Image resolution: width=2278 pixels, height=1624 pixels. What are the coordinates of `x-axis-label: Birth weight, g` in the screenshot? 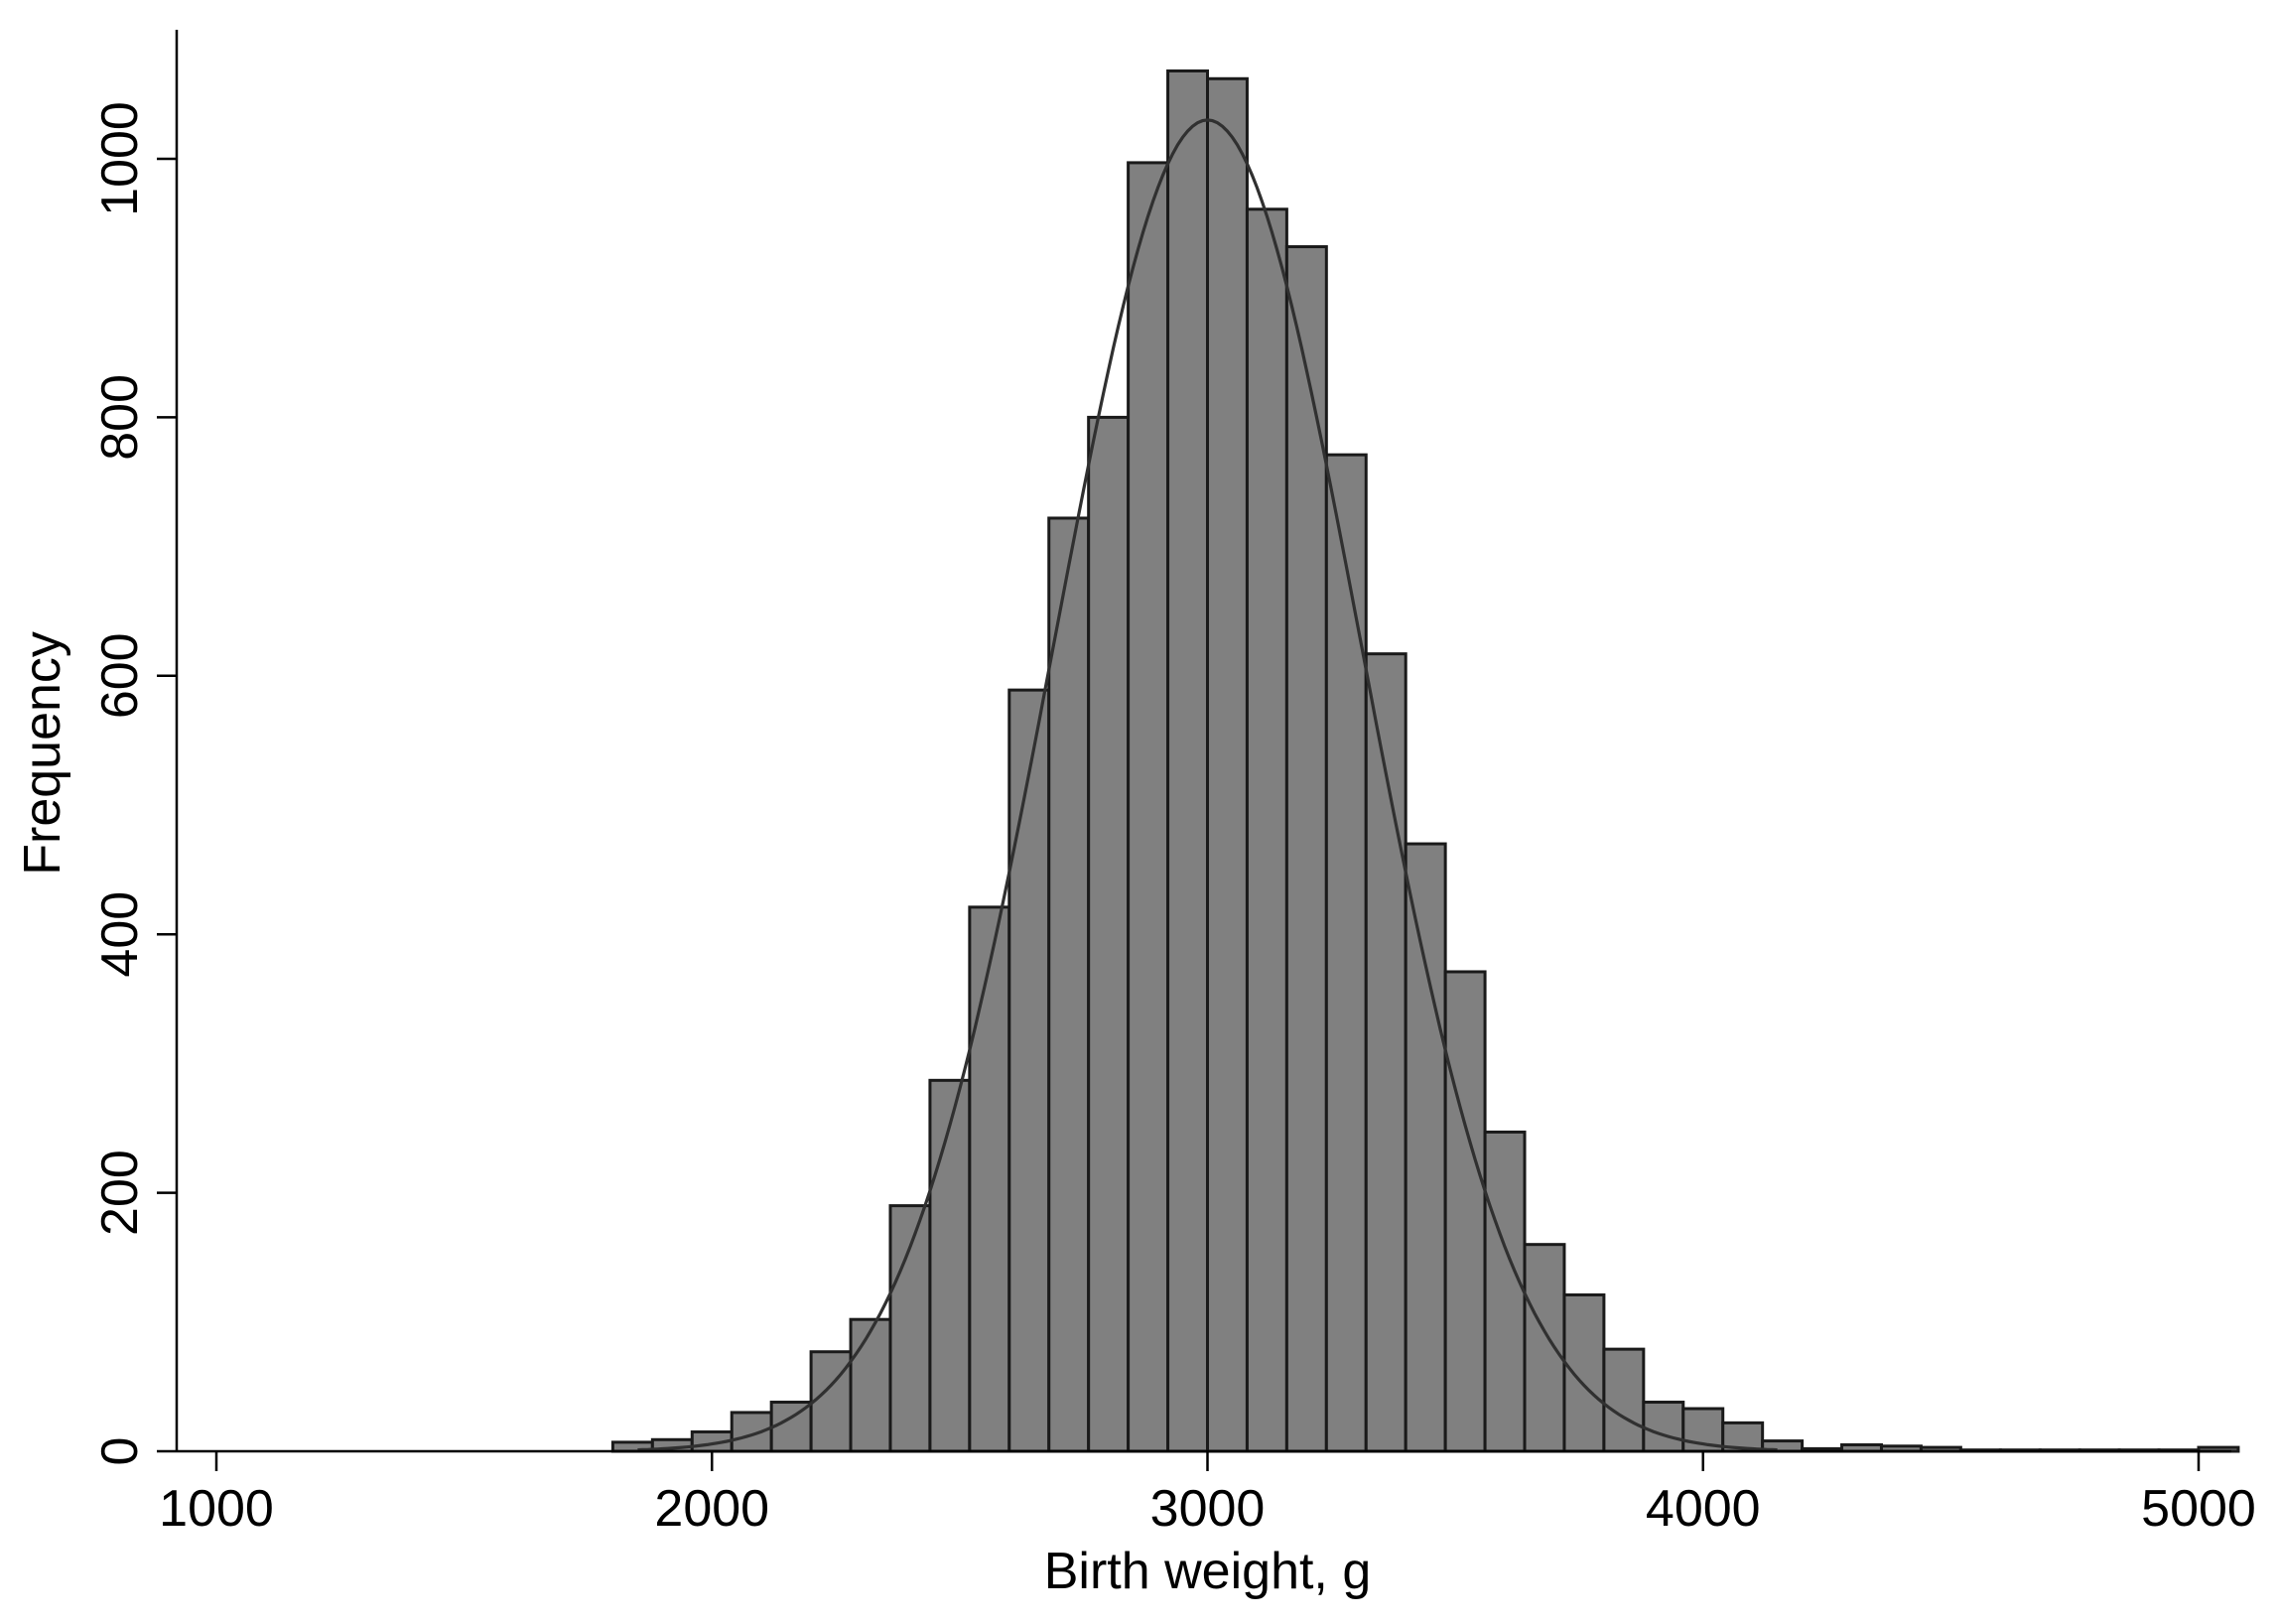 It's located at (1208, 1571).